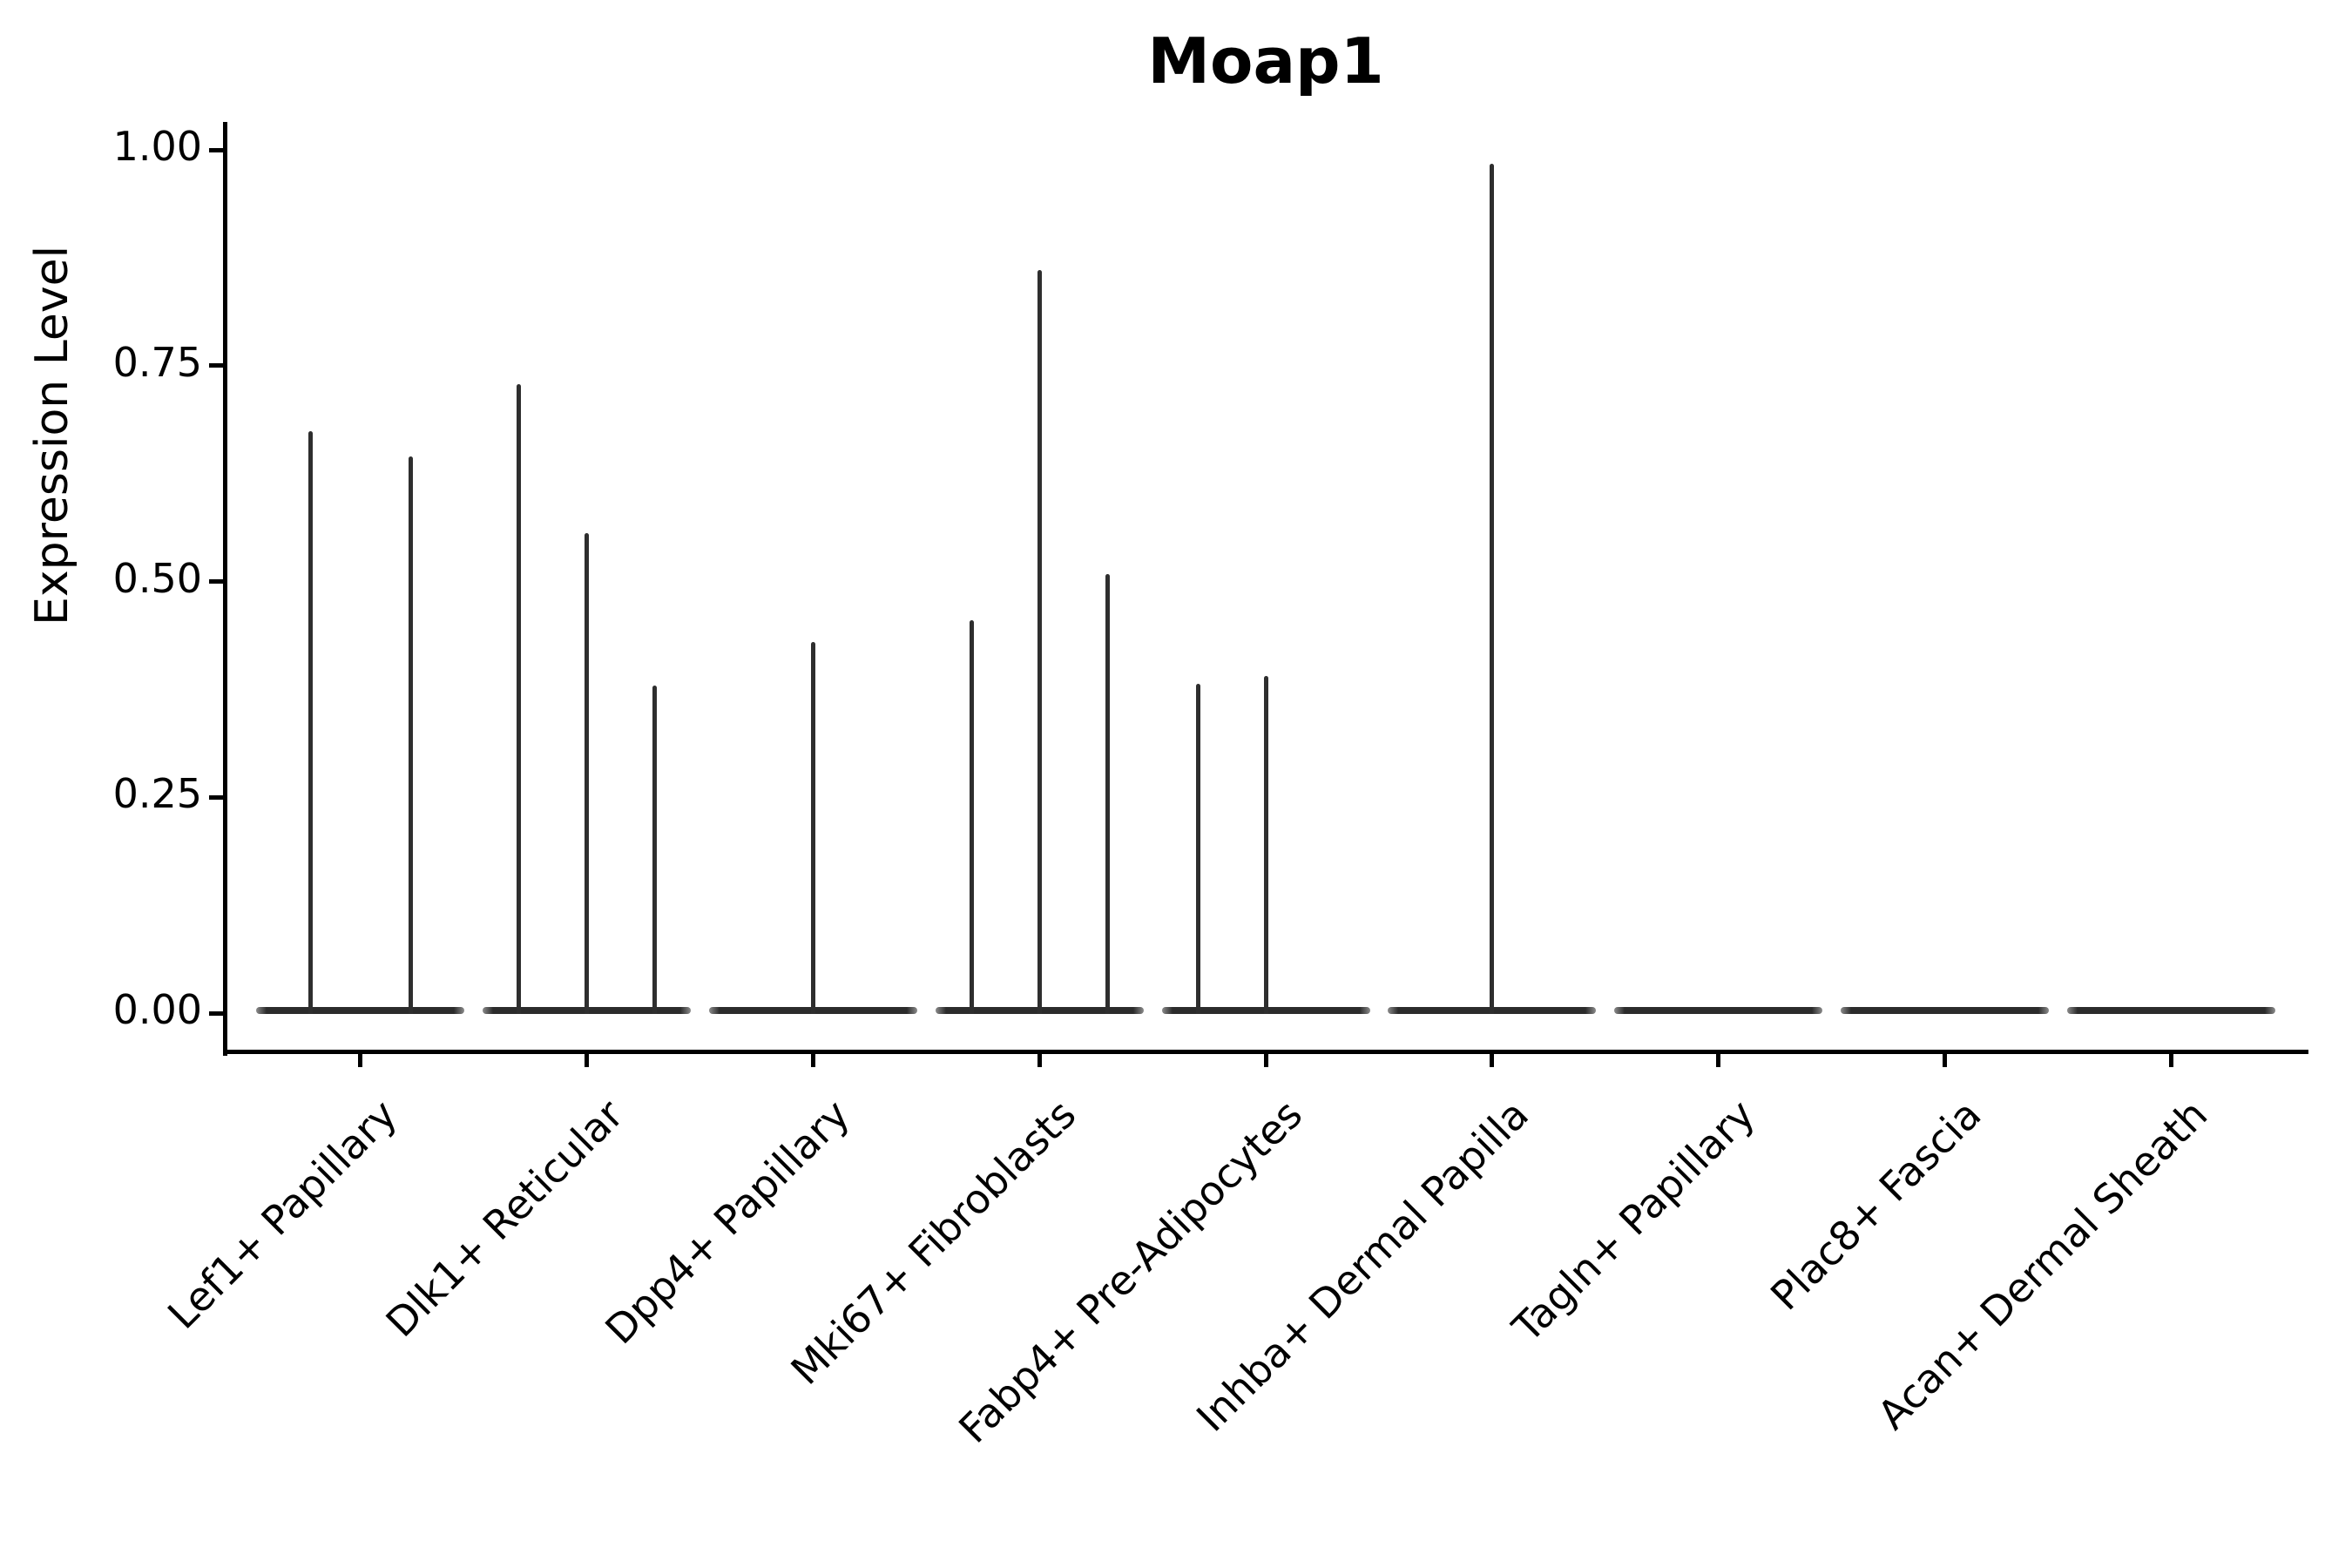  I want to click on y-tick-label: 0.50, so click(157, 578).